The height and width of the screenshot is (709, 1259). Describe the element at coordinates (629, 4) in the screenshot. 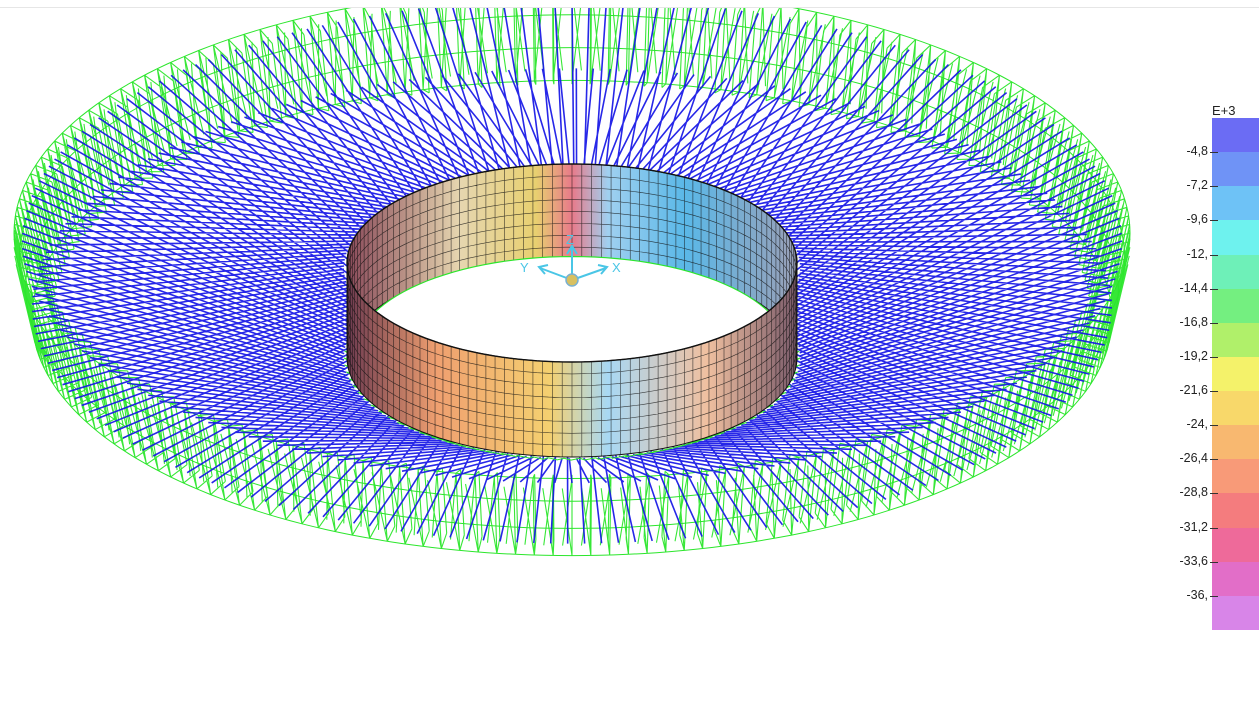

I see `viewport-top-border` at that location.